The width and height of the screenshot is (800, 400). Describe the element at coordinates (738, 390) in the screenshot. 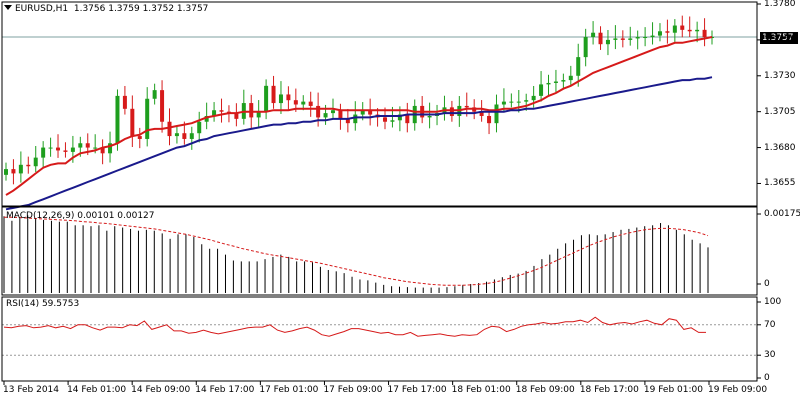

I see `time-axis-label: 19 Feb 09:00` at that location.